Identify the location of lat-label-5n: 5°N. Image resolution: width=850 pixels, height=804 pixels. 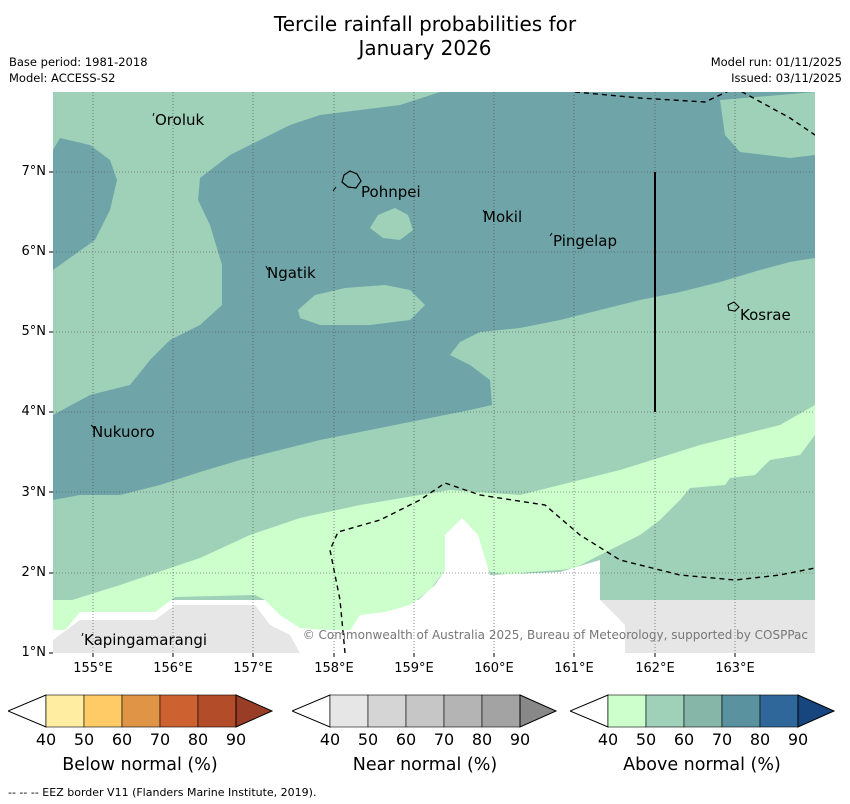
(34, 331).